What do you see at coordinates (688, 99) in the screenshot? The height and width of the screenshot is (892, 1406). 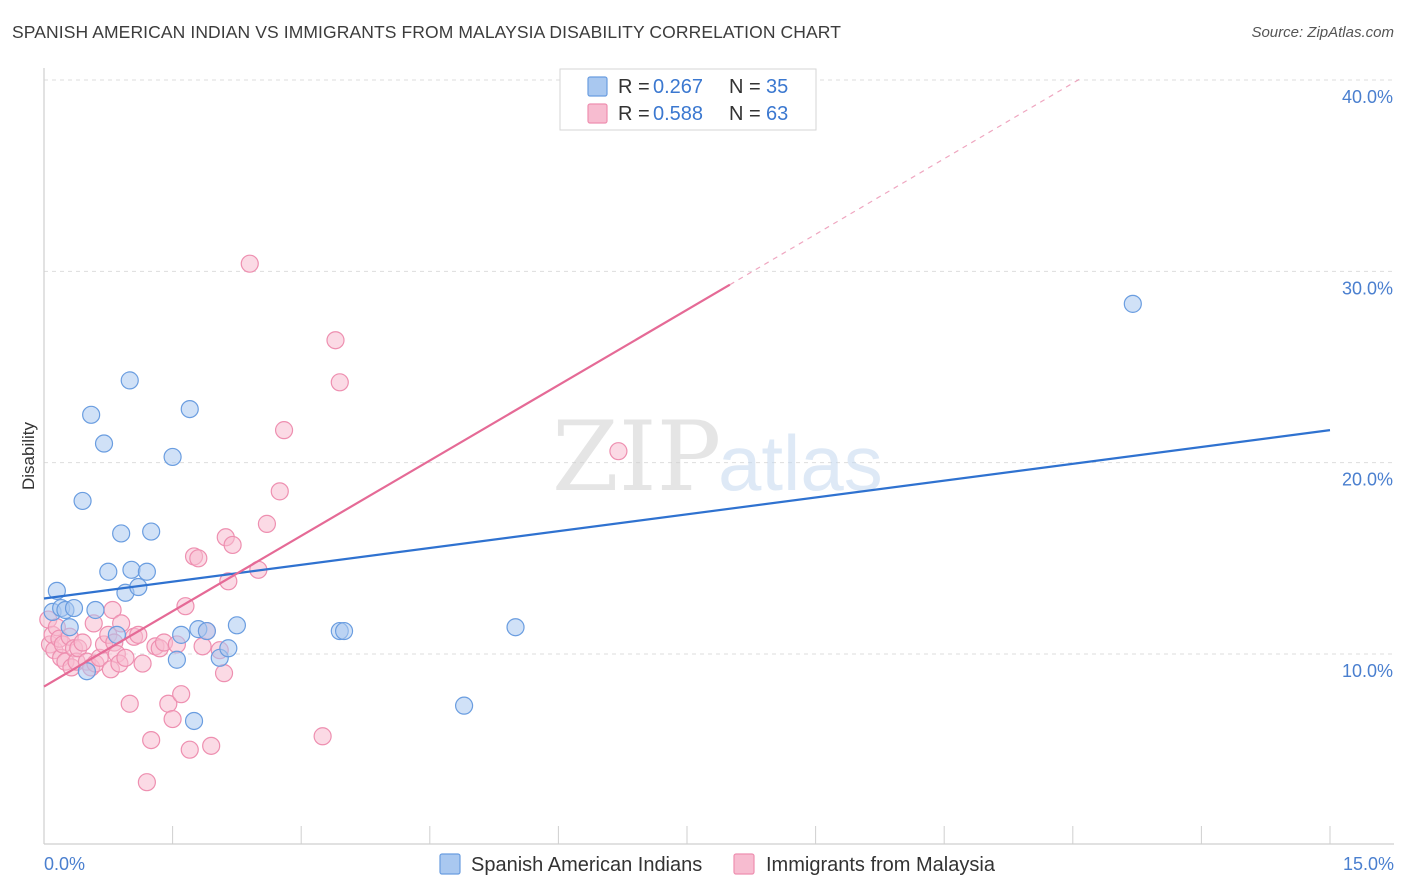 I see `stats-legend: R = 0.267 N = 35 R = 0.588 N = 63` at bounding box center [688, 99].